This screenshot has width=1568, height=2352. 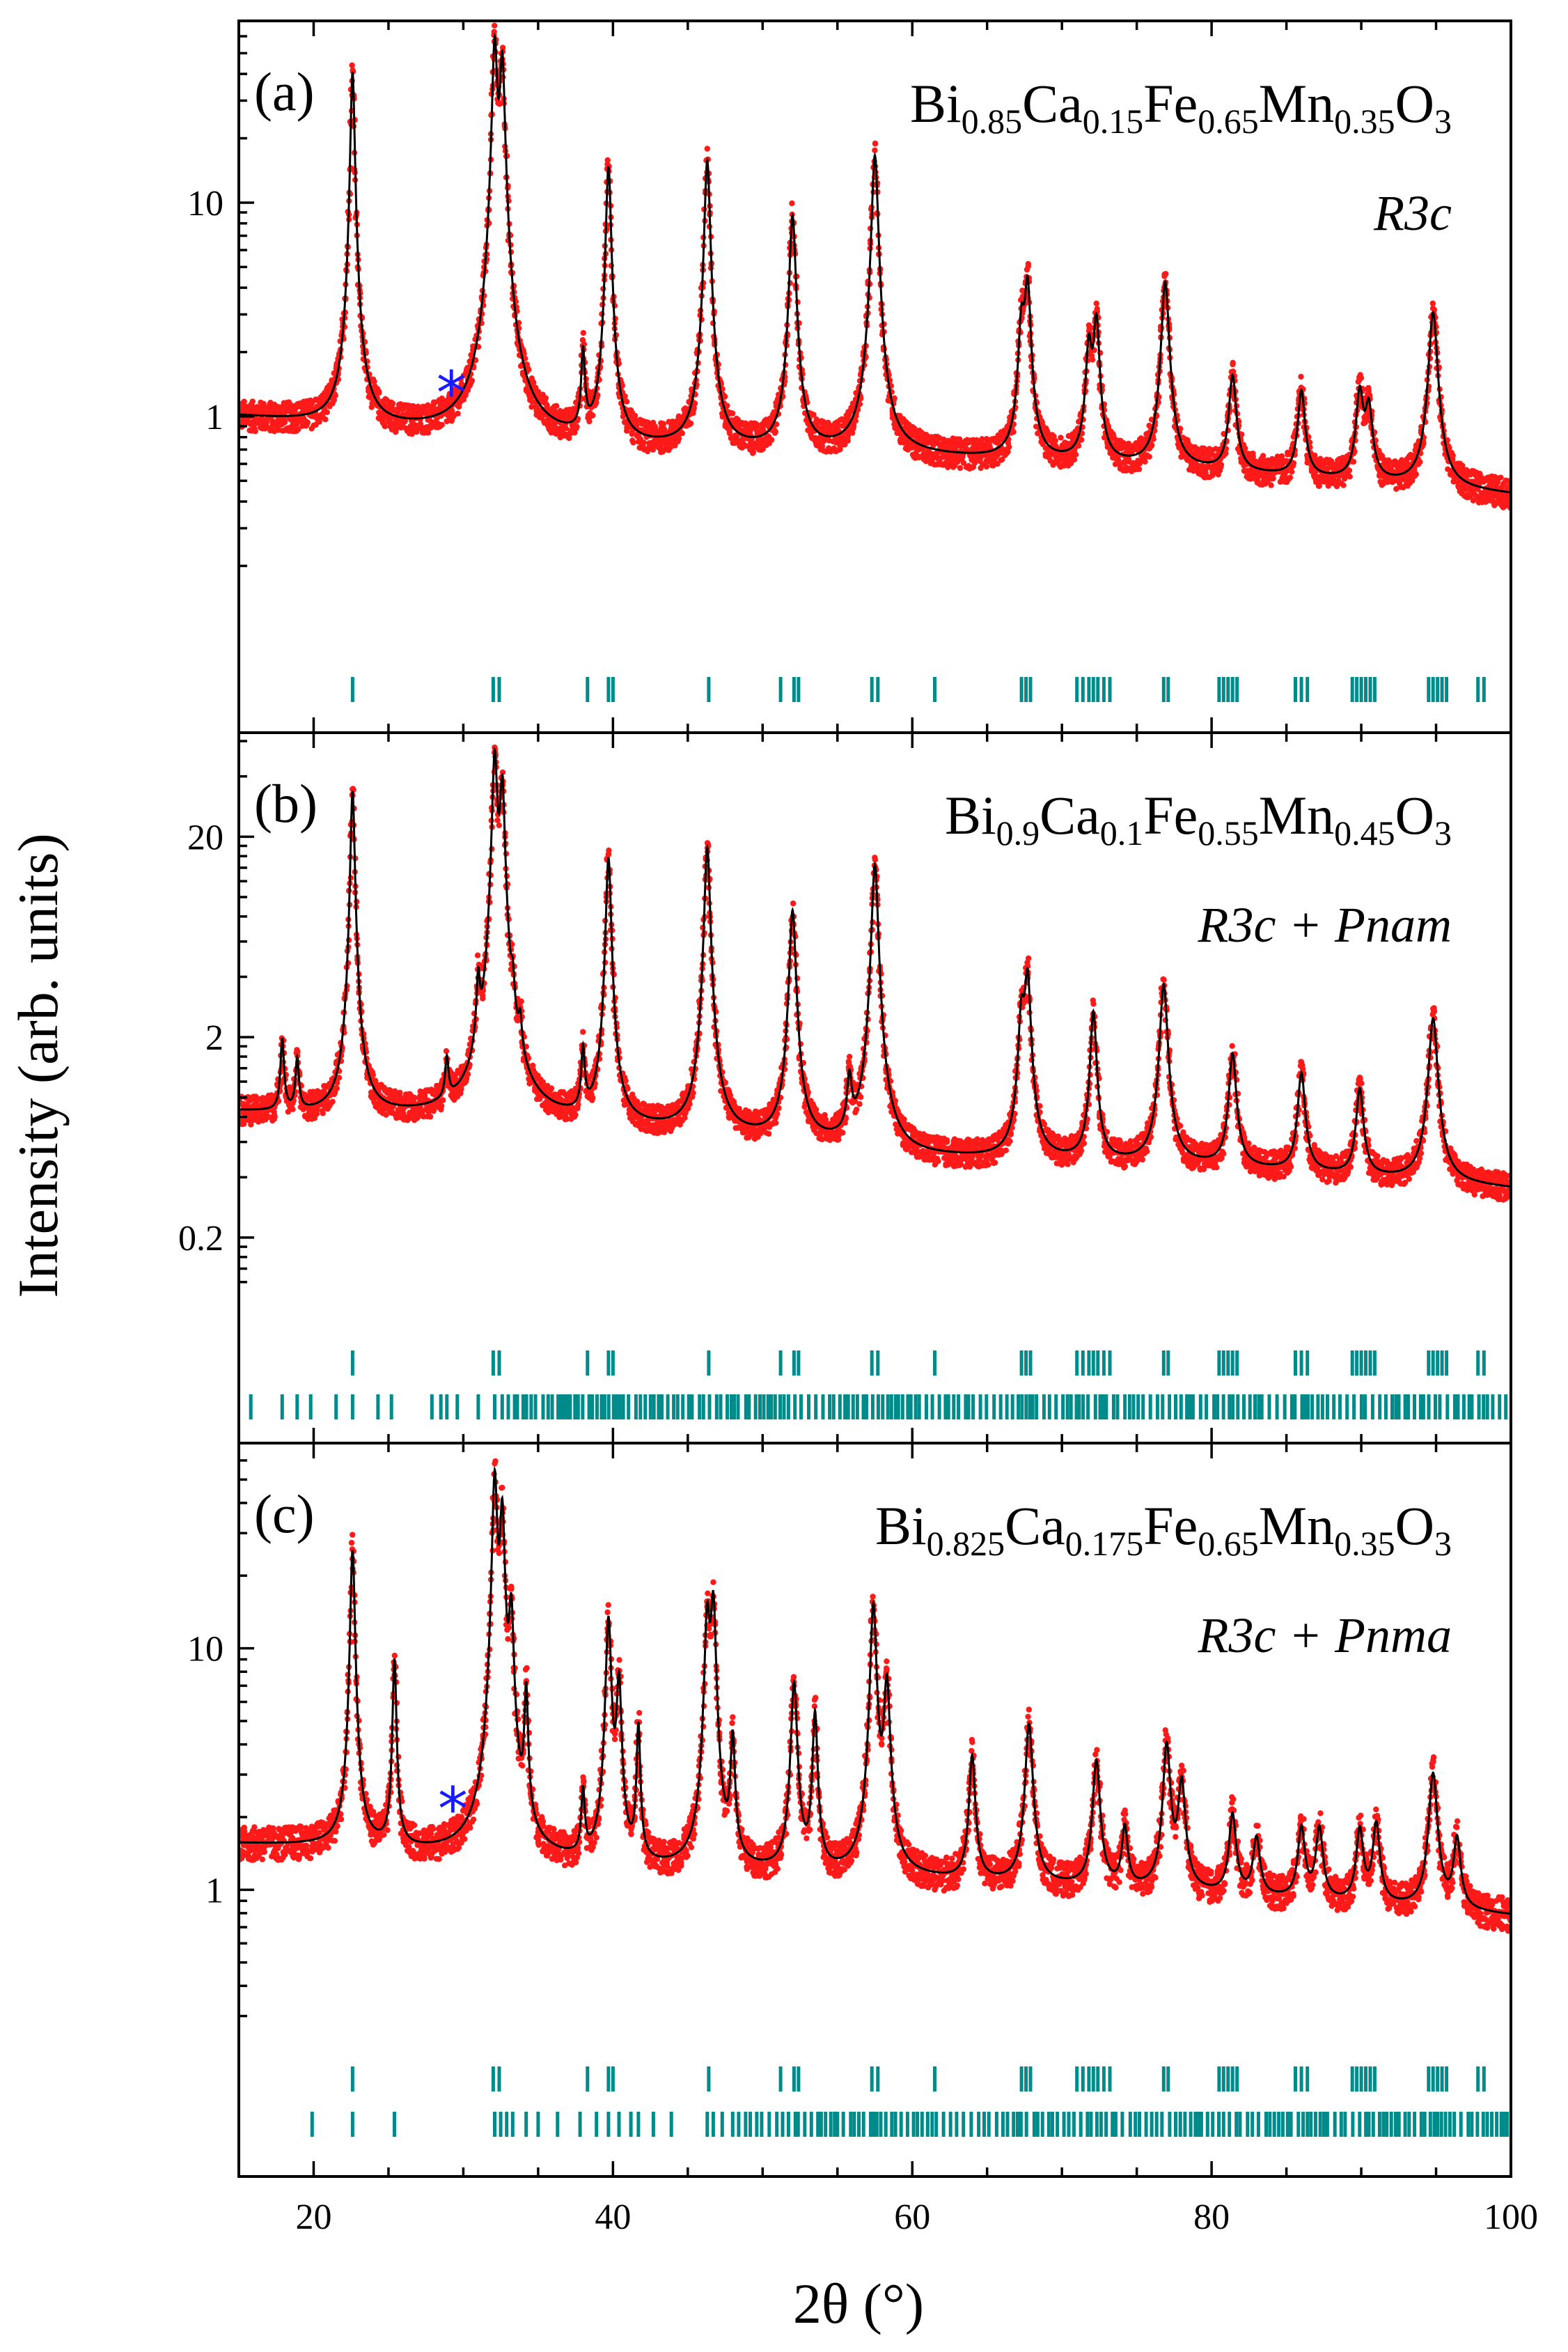 What do you see at coordinates (453, 1809) in the screenshot?
I see `impurity-asterisk-2: *` at bounding box center [453, 1809].